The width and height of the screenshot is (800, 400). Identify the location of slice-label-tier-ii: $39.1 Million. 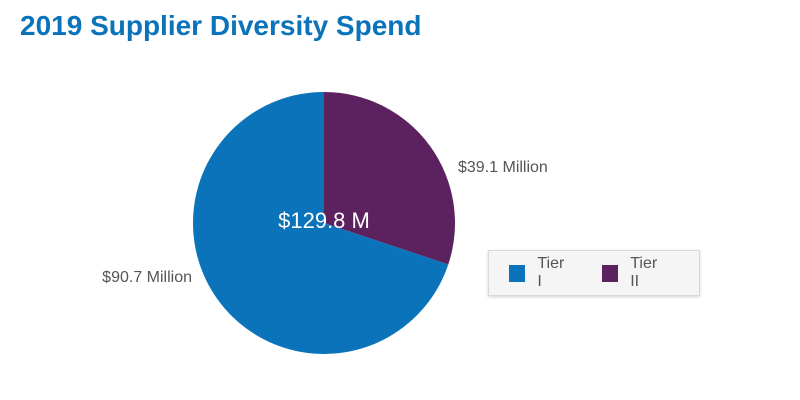
(503, 167).